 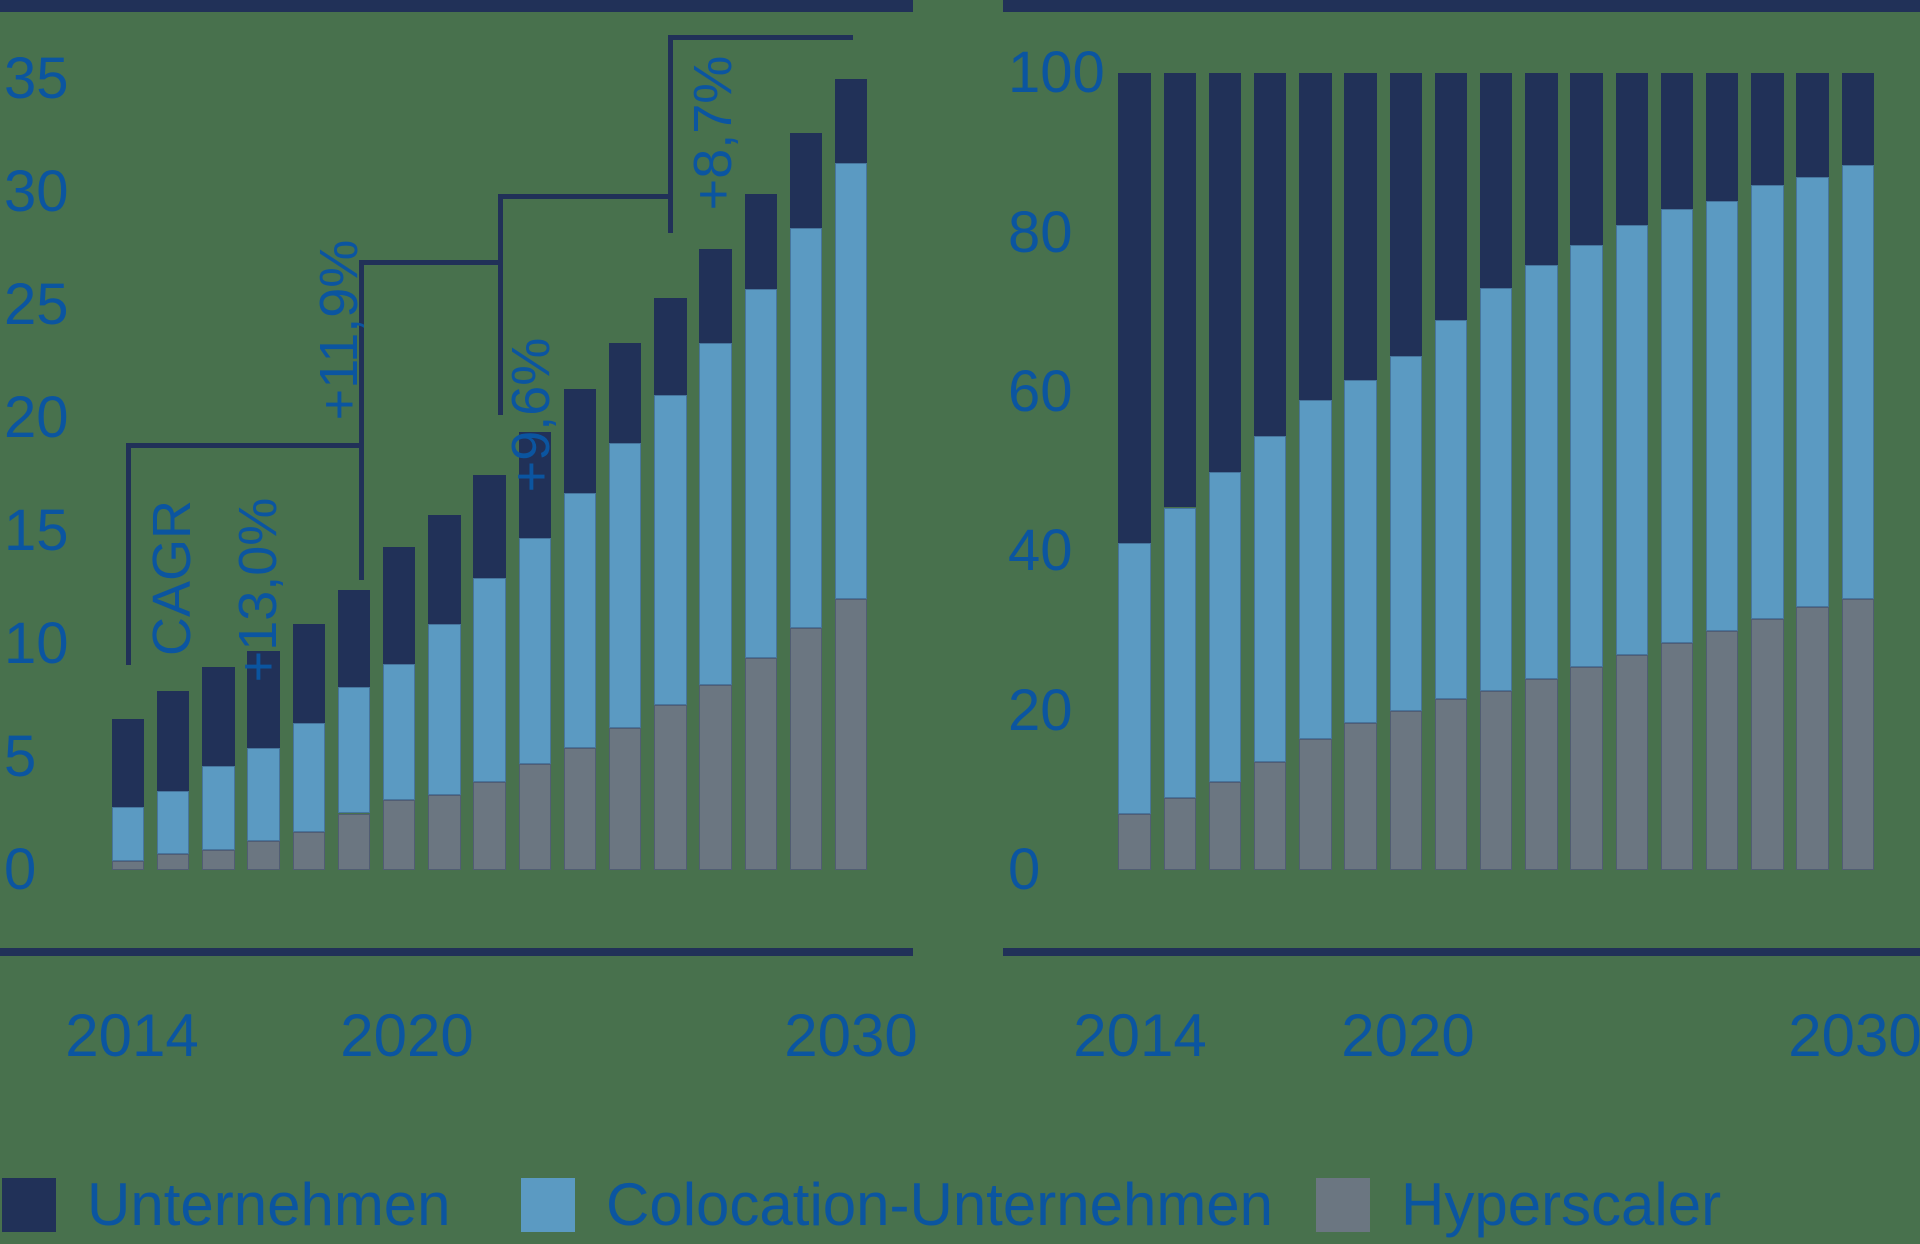 What do you see at coordinates (1040, 232) in the screenshot?
I see `y-tick-label: 80` at bounding box center [1040, 232].